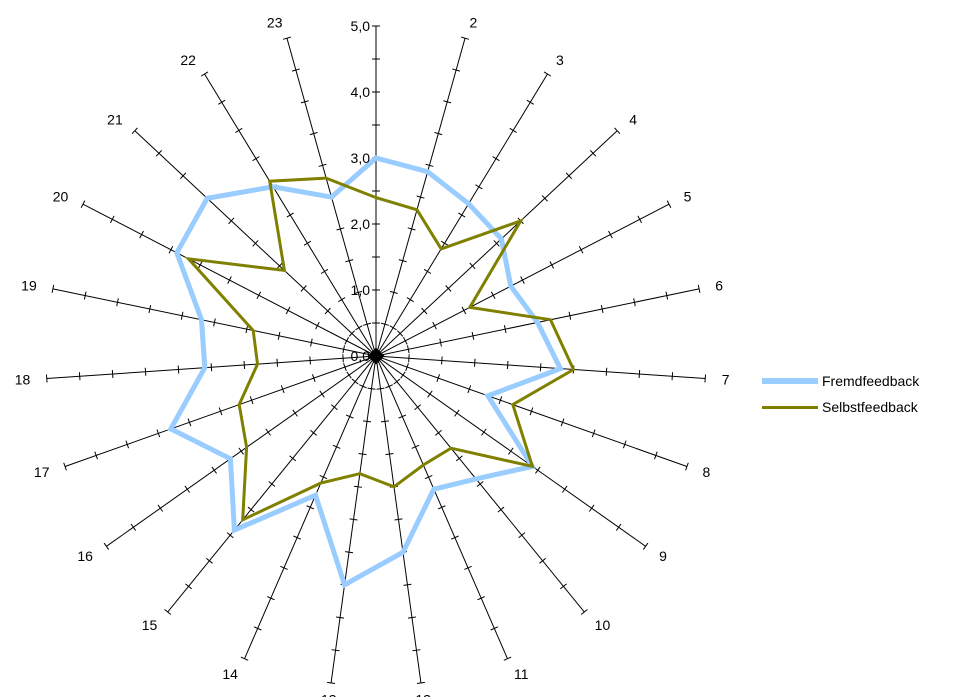  What do you see at coordinates (706, 472) in the screenshot?
I see `category-label-8: 8` at bounding box center [706, 472].